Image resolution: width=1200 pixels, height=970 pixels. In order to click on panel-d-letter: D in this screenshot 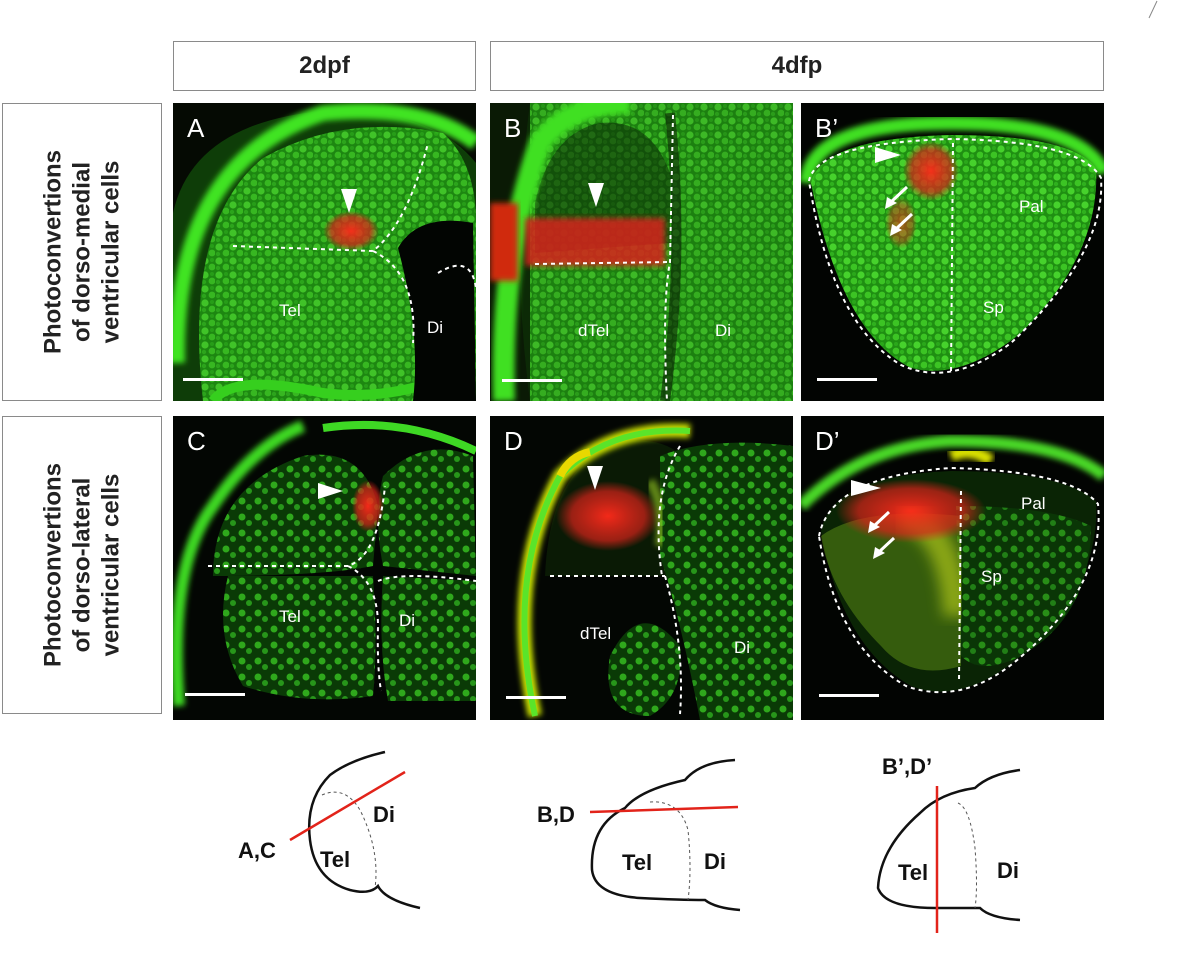, I will do `click(513, 441)`.